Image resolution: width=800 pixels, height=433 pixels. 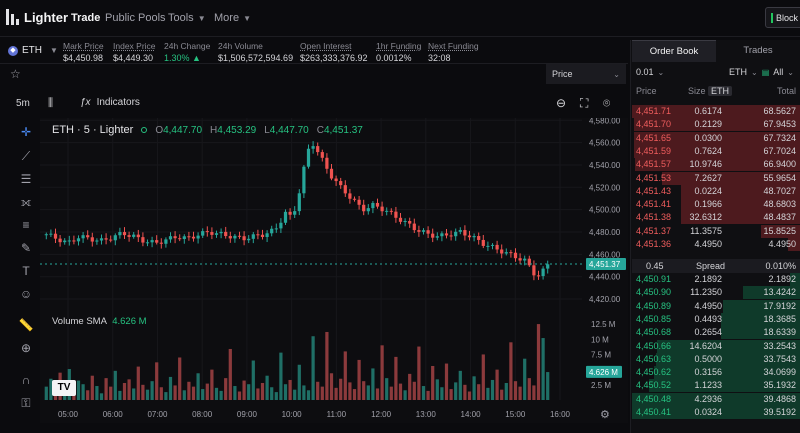 What do you see at coordinates (33, 50) in the screenshot?
I see `market-selector: ◆ ETH ▼` at bounding box center [33, 50].